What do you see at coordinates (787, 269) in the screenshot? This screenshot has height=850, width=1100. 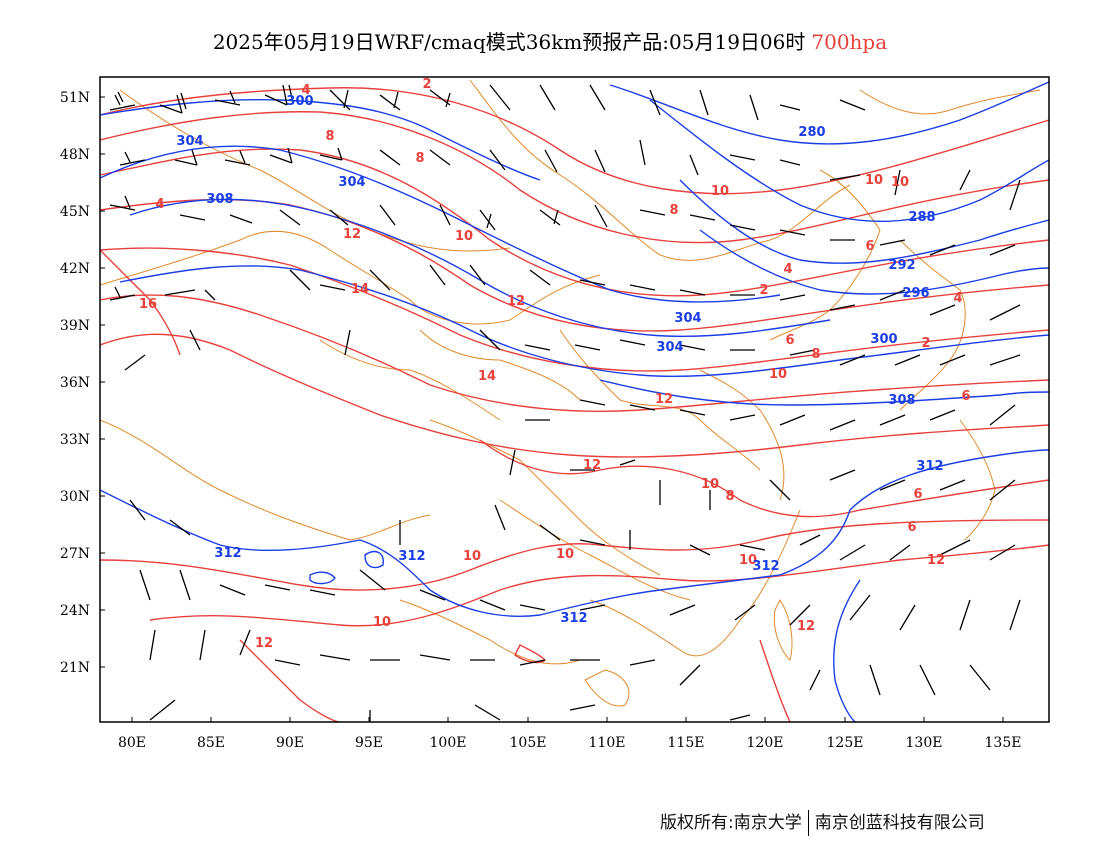 I see `temp-label: 4` at bounding box center [787, 269].